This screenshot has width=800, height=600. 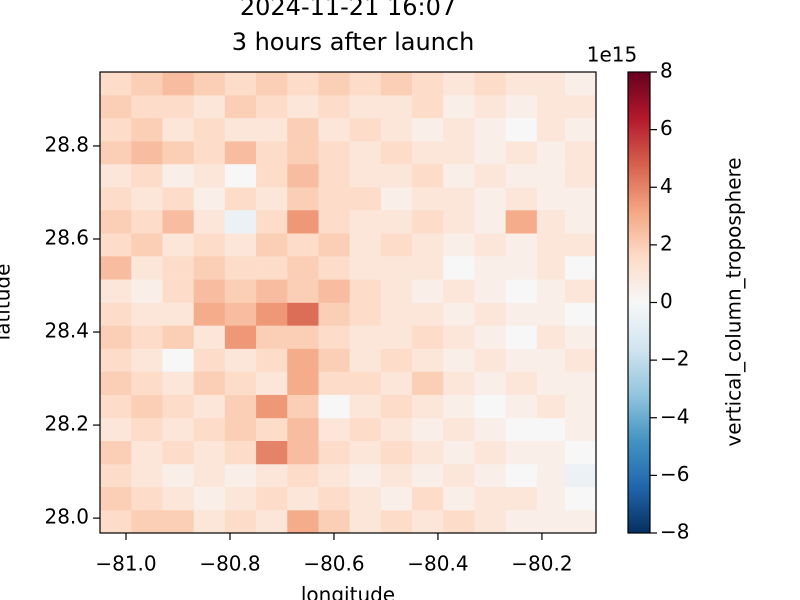 What do you see at coordinates (66, 238) in the screenshot?
I see `y-tick-label: 28.6` at bounding box center [66, 238].